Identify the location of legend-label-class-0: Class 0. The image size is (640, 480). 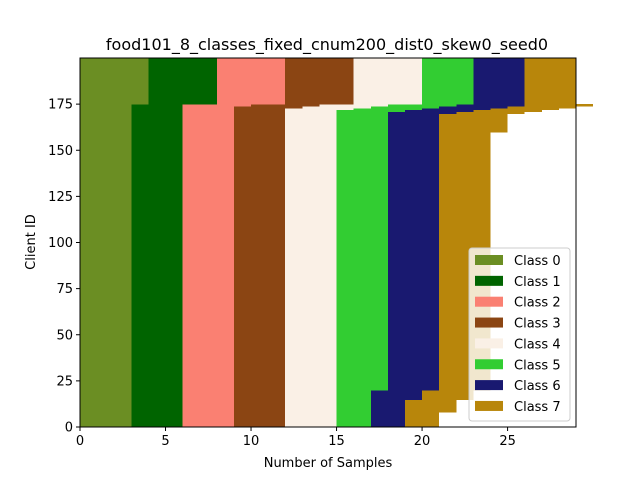
(537, 261).